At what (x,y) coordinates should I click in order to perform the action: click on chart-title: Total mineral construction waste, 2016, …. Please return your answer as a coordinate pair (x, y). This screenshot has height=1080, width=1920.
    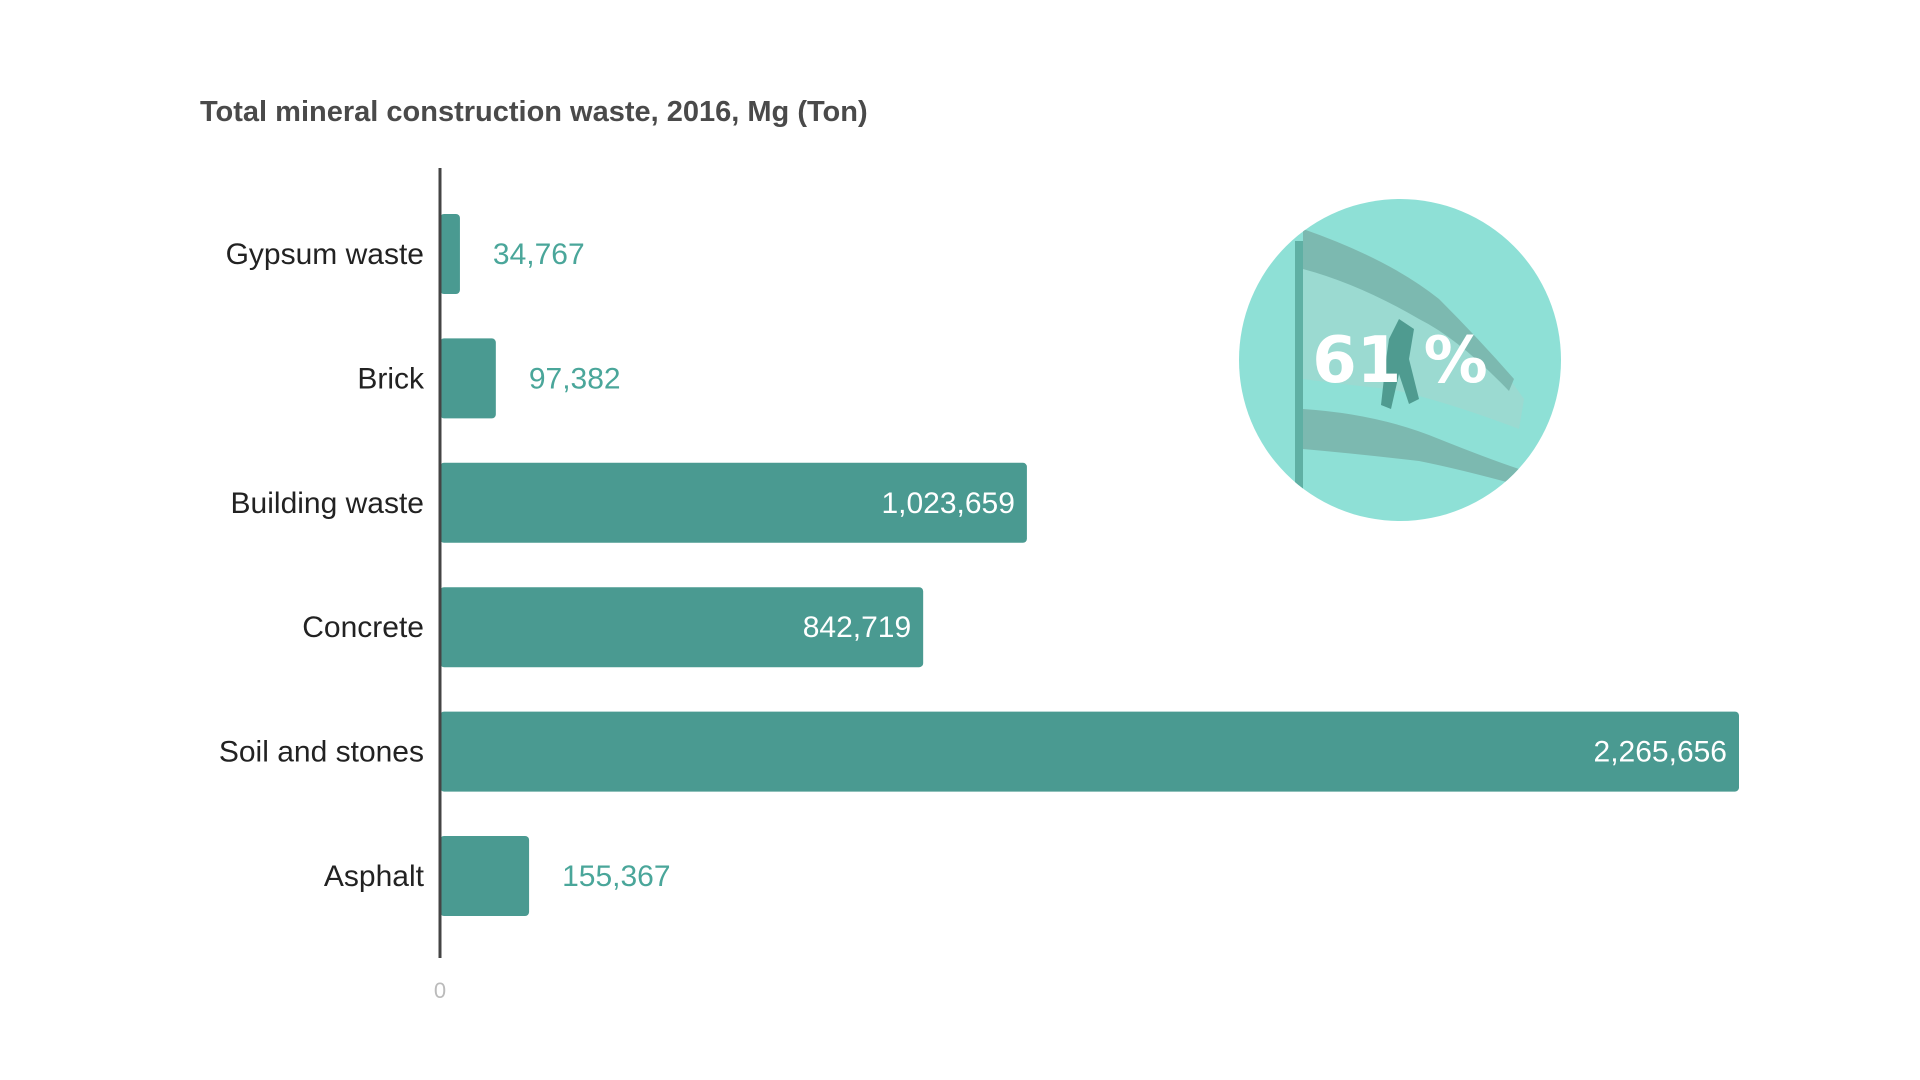
    Looking at the image, I should click on (534, 112).